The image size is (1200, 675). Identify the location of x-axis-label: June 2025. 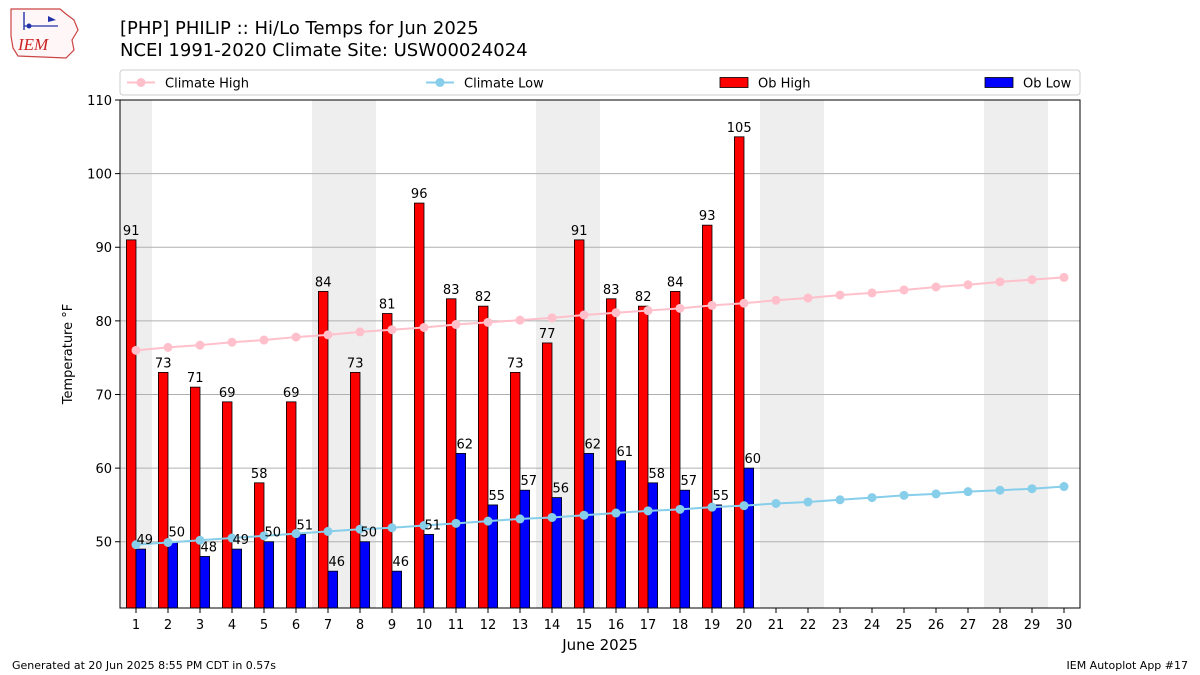
(599, 645).